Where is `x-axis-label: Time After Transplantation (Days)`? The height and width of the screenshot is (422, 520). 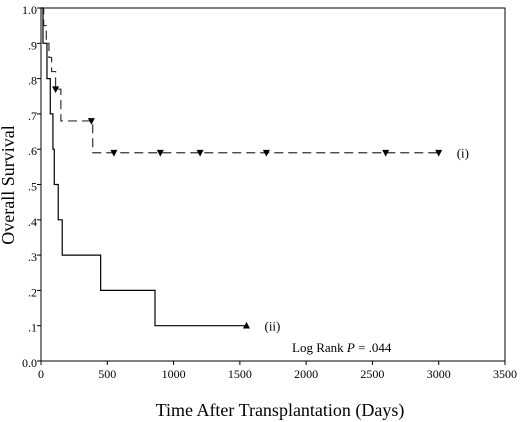 x-axis-label: Time After Transplantation (Days) is located at coordinates (280, 410).